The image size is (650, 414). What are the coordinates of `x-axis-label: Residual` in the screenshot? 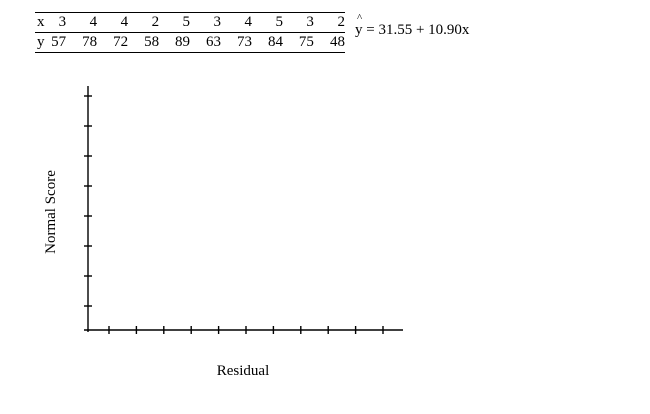 It's located at (243, 371).